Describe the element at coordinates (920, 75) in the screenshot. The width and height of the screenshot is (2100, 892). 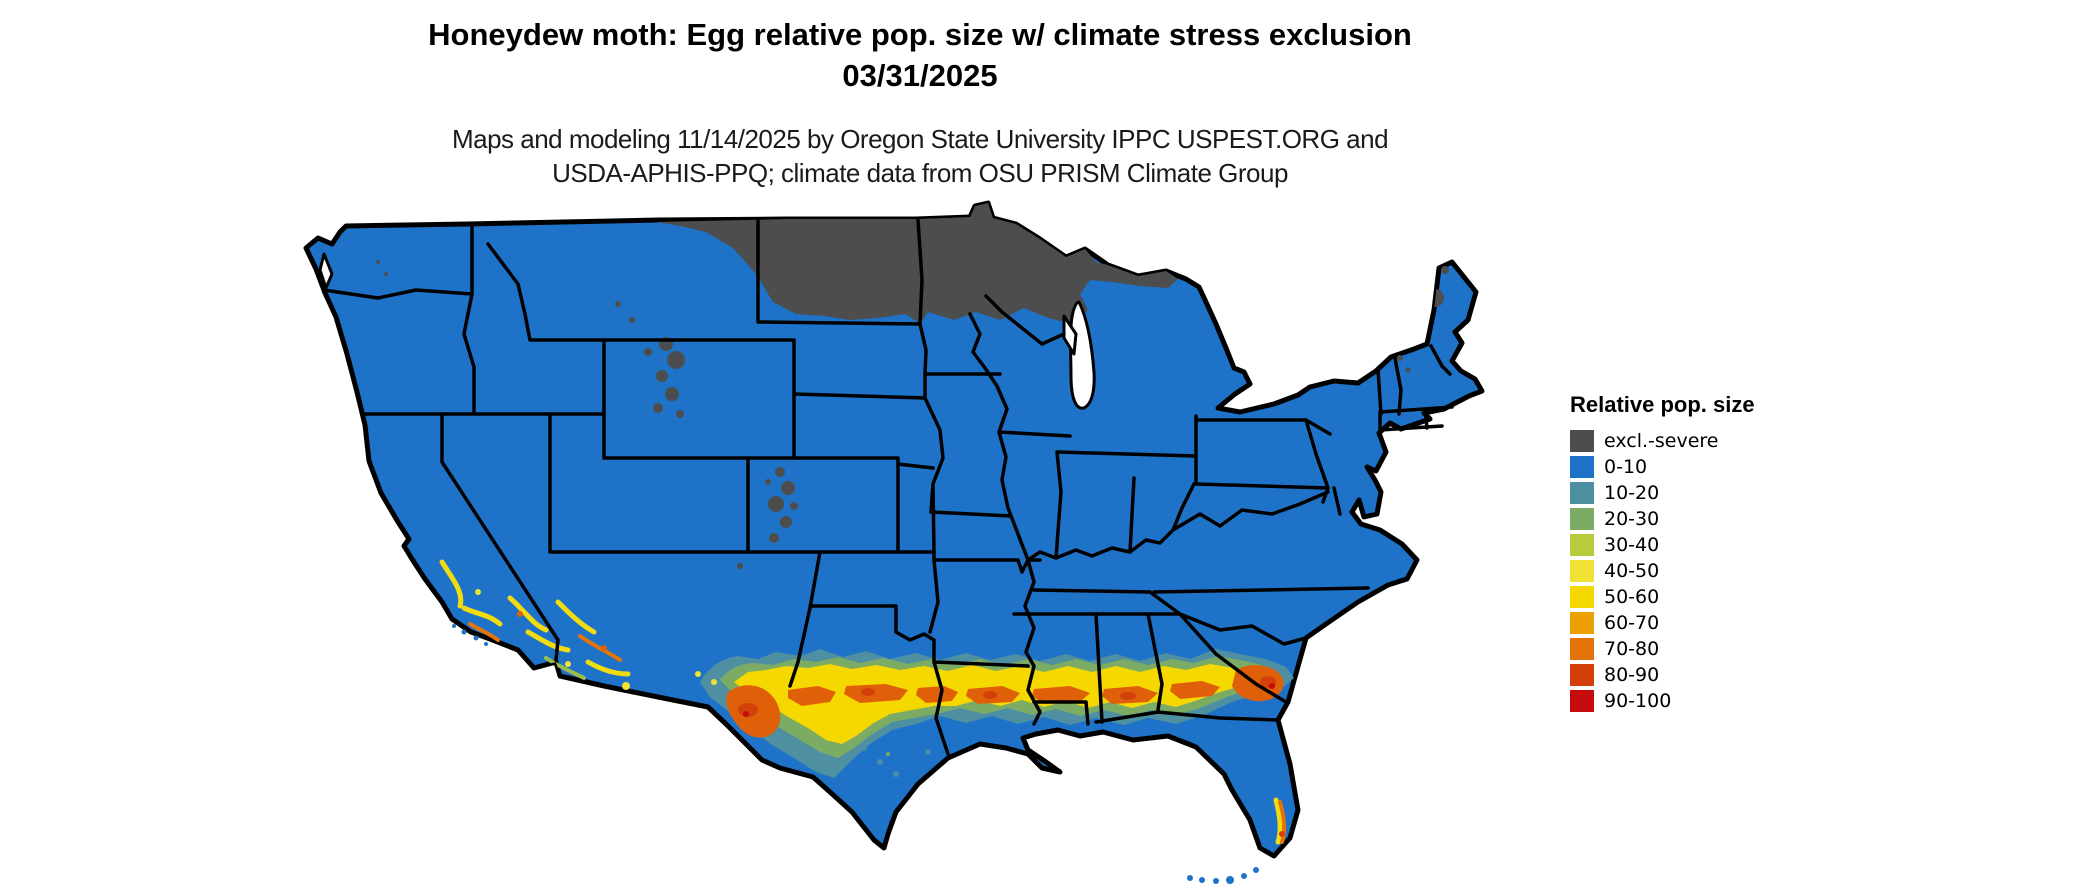
I see `map-title-date: 03/31/2025` at that location.